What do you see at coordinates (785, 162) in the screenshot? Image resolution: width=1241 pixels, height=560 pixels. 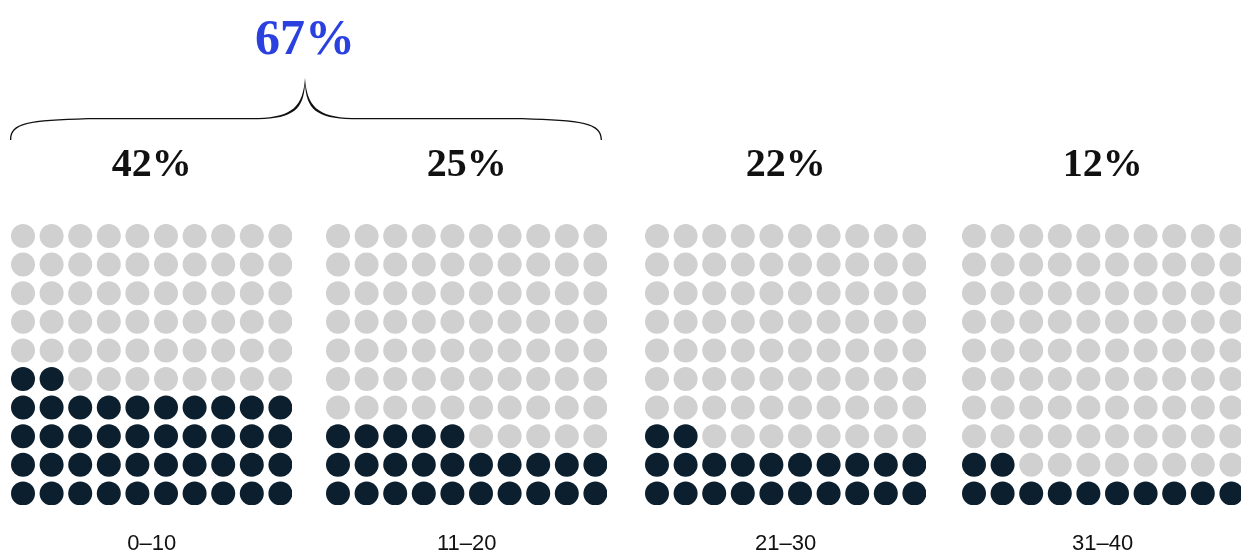 I see `data-label: 22%` at bounding box center [785, 162].